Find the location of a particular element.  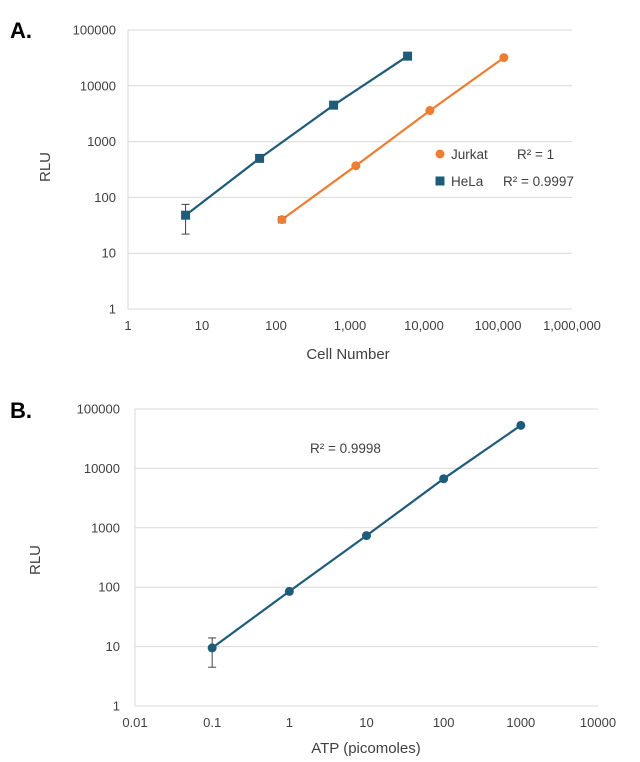

x-ticks-b: 0.01 0.1 1 10 100 1000 10000 is located at coordinates (369, 722).